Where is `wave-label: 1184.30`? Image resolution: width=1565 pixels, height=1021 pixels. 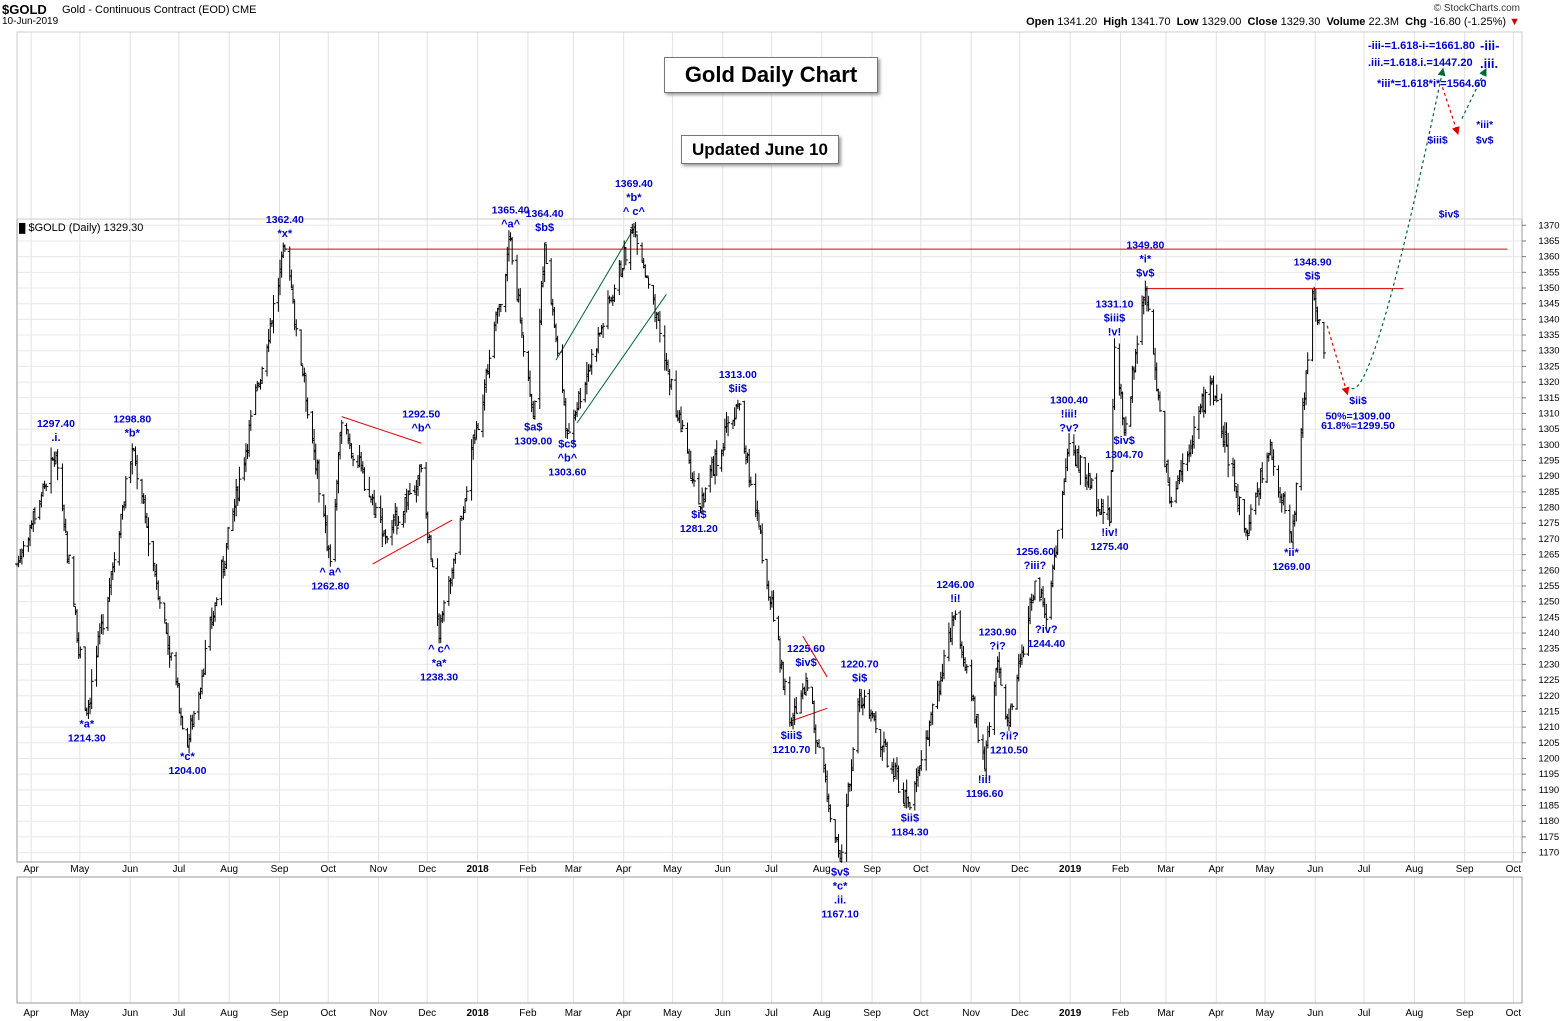 wave-label: 1184.30 is located at coordinates (910, 833).